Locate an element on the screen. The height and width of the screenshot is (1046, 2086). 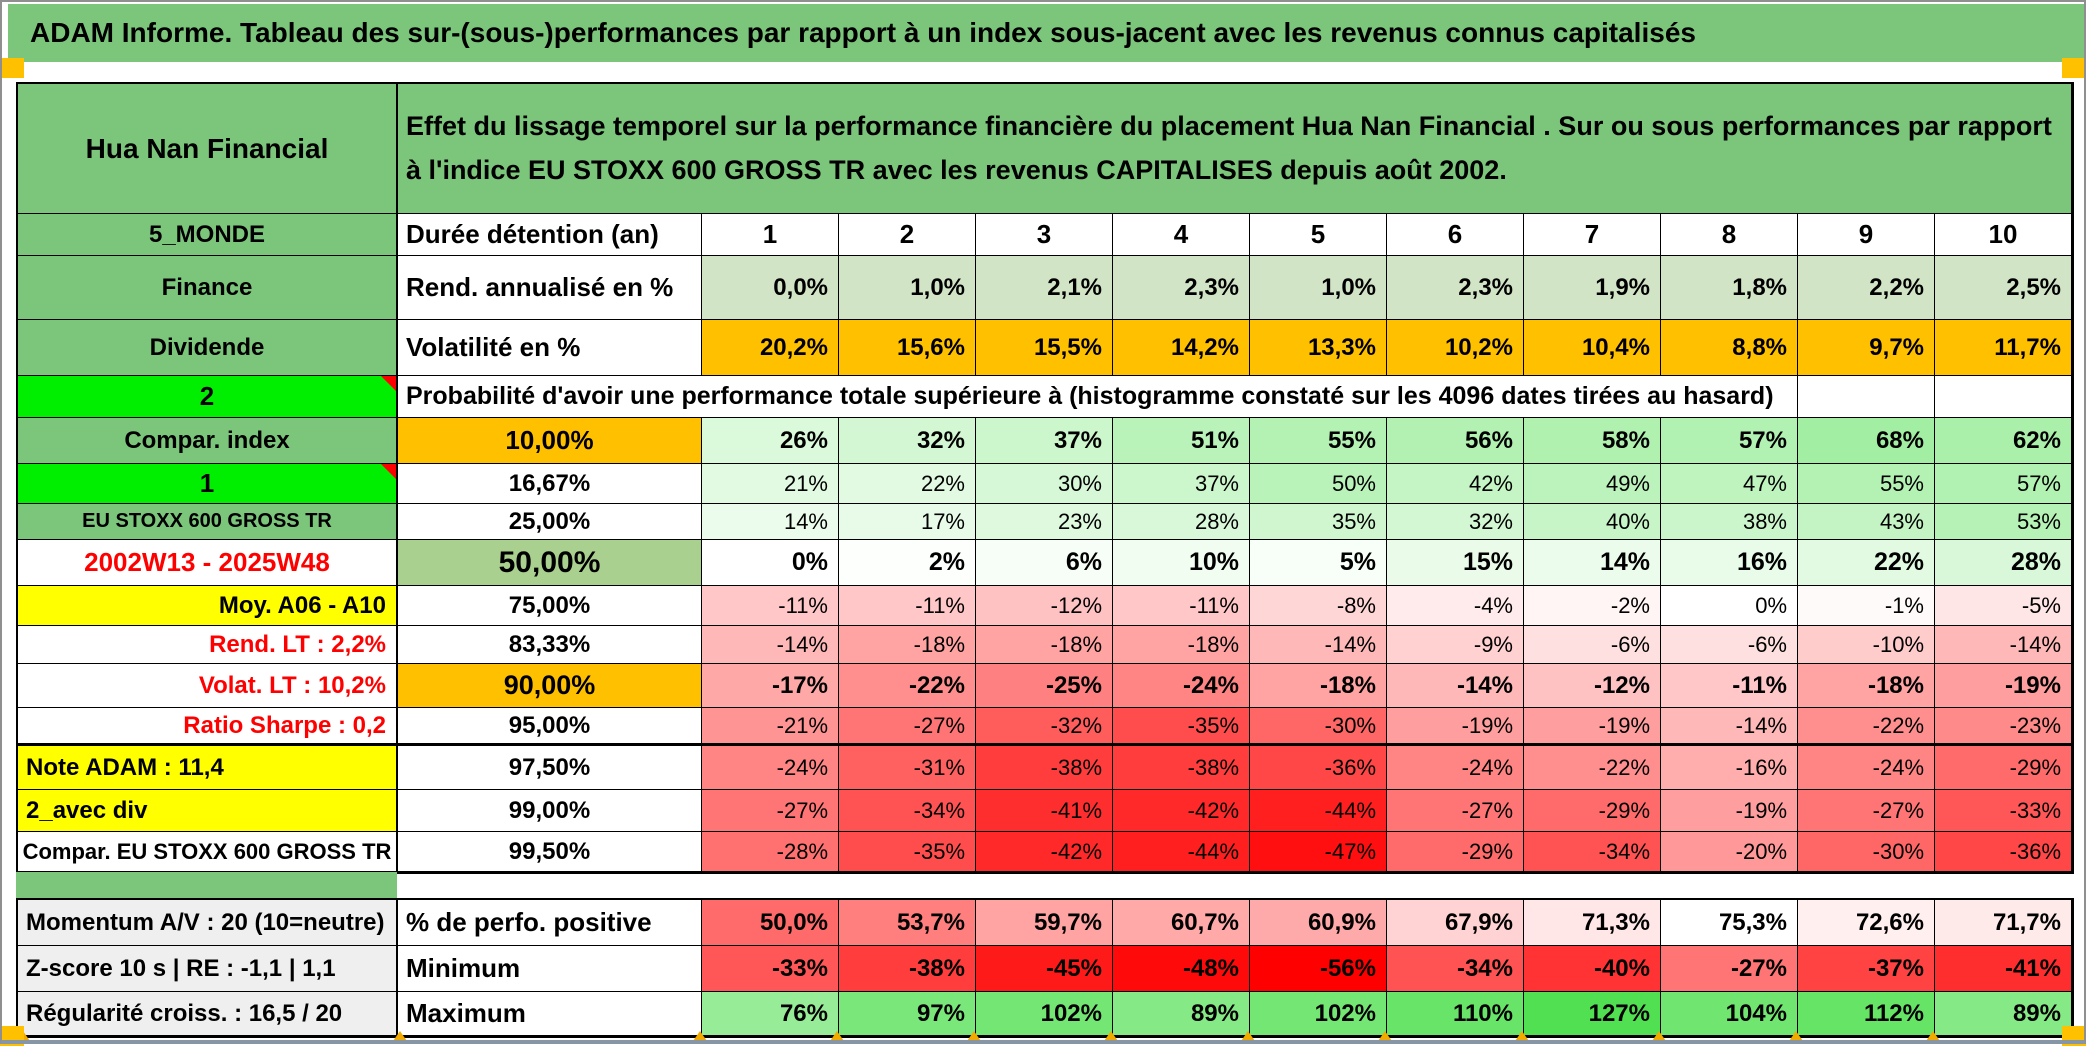
row-label: Moy. A06 - A10 is located at coordinates (208, 606).